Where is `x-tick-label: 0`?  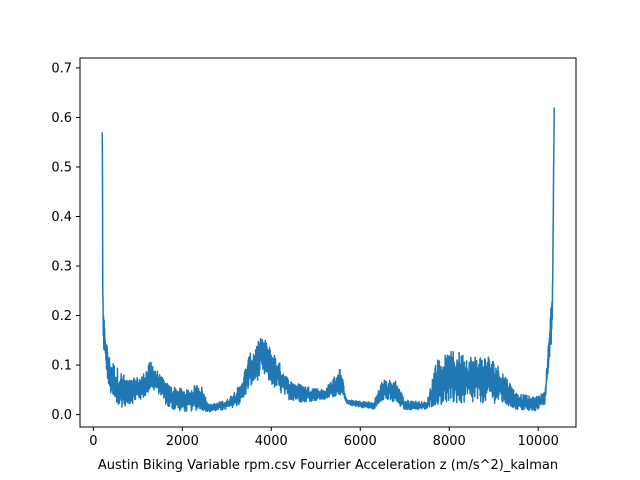
x-tick-label: 0 is located at coordinates (93, 441).